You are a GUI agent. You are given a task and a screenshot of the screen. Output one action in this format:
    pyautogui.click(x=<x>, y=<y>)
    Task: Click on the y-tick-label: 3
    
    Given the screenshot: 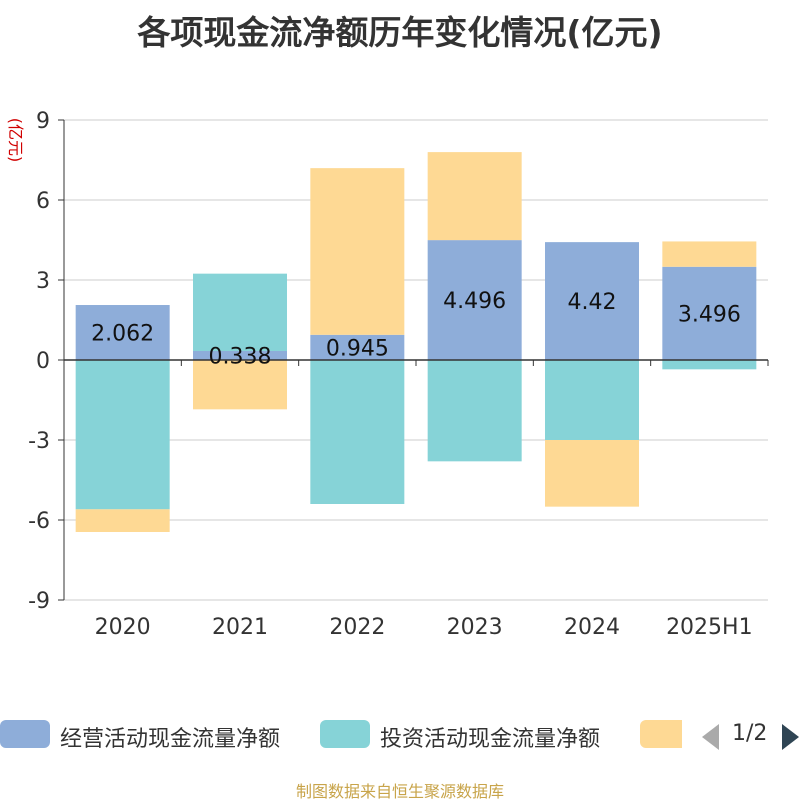 What is the action you would take?
    pyautogui.click(x=43, y=281)
    